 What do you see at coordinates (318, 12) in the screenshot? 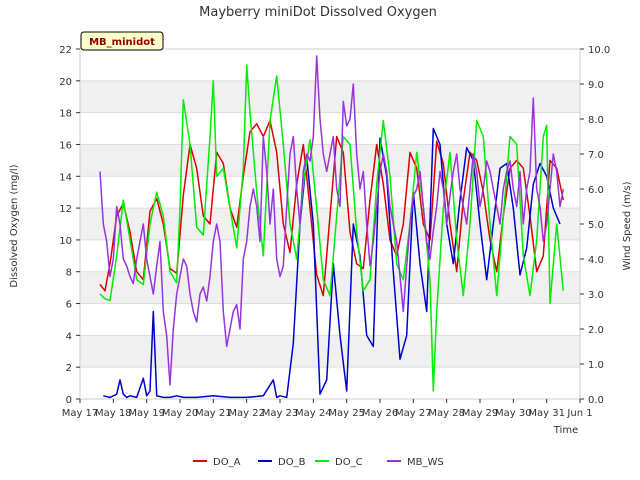
I see `chart-title: Mayberry miniDot Dissolved Oxygen` at bounding box center [318, 12].